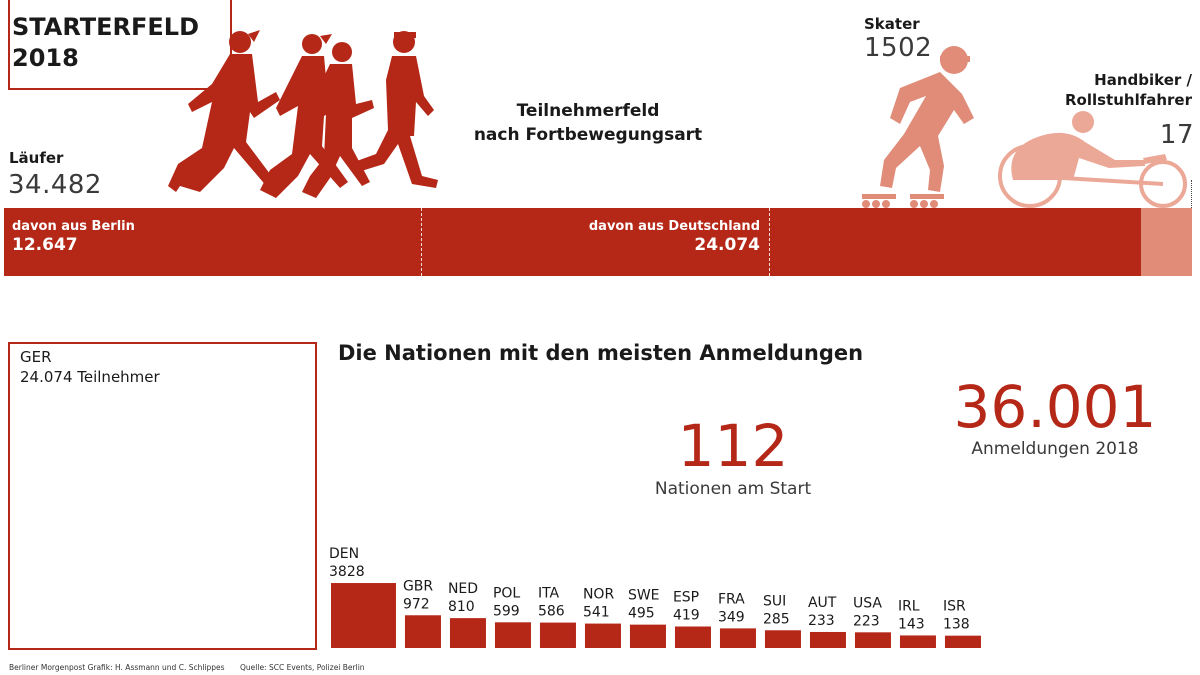 The image size is (1200, 675). I want to click on bar-value-esp: 419, so click(686, 616).